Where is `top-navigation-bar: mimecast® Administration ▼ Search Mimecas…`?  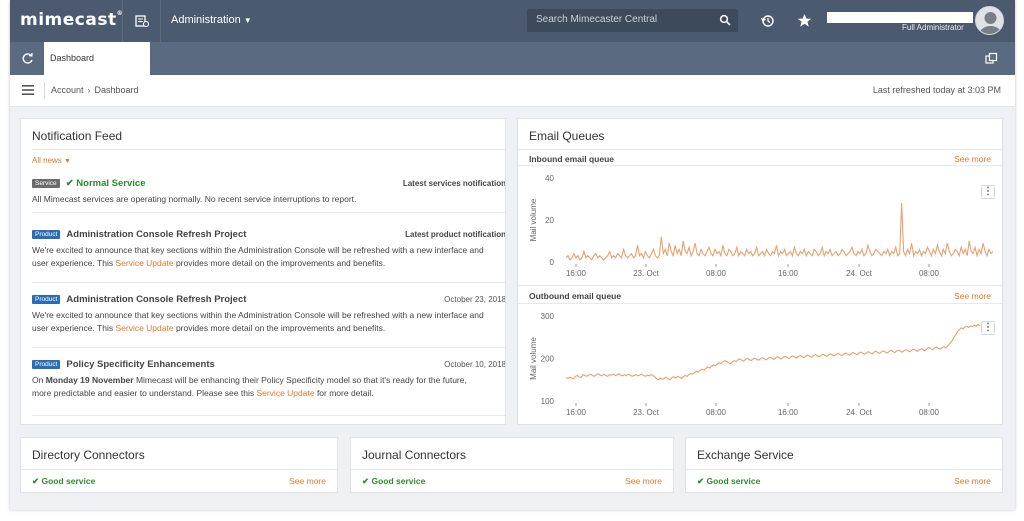
top-navigation-bar: mimecast® Administration ▼ Search Mimecas… is located at coordinates (512, 21).